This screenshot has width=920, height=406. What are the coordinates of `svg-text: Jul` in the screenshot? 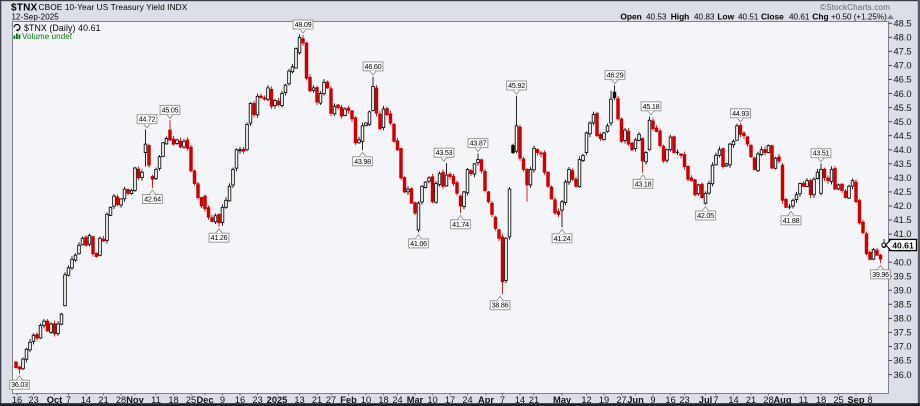 It's located at (705, 400).